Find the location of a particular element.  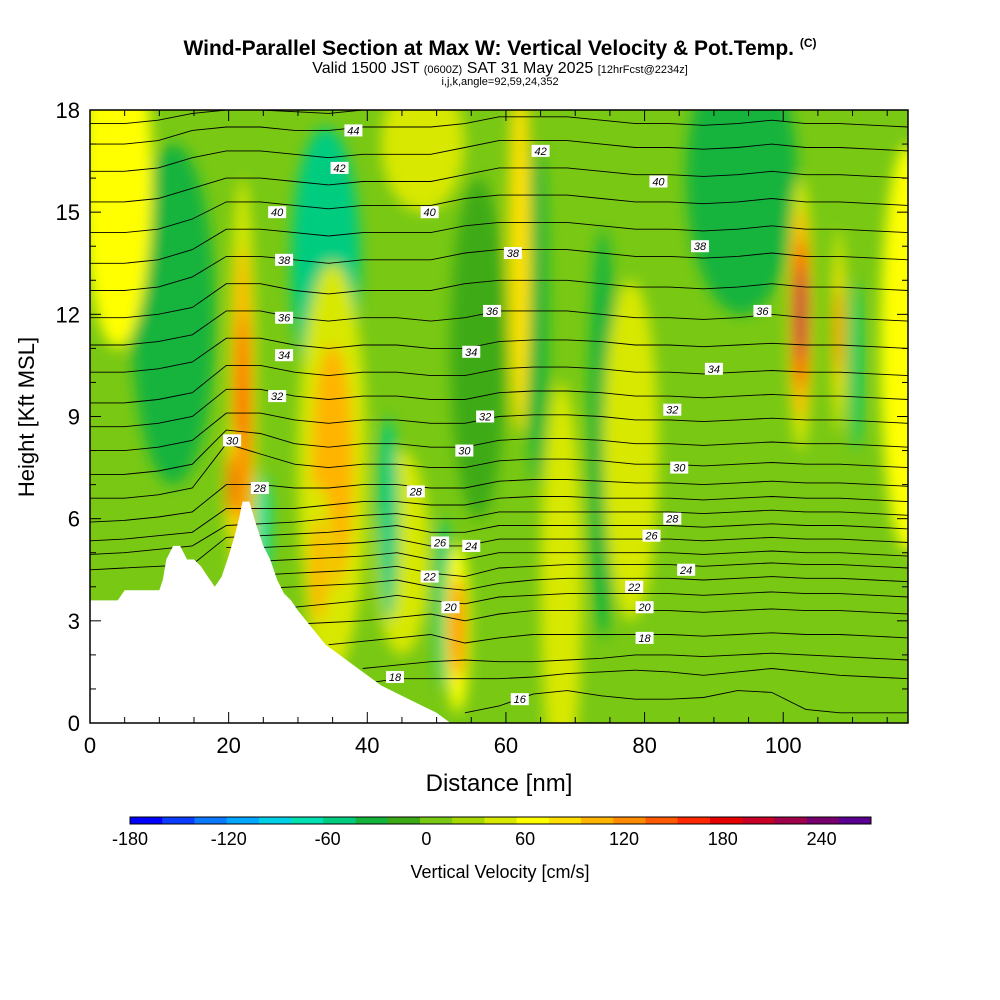

isentrope-label: 44 is located at coordinates (353, 131).